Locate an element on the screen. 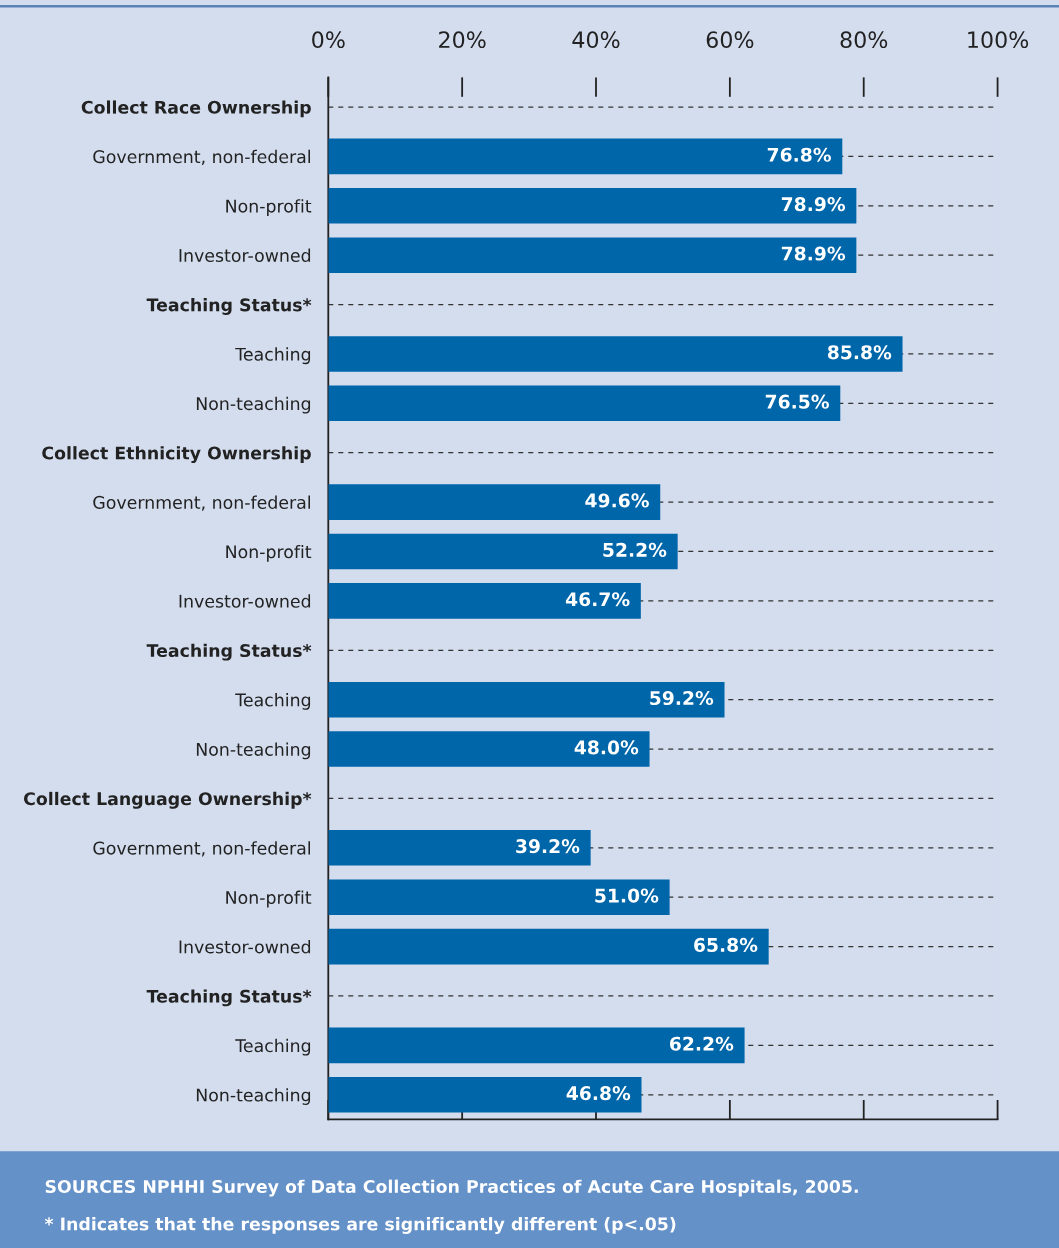 Image resolution: width=1059 pixels, height=1248 pixels. source-note: SOURCES NPHHI Survey of Data Collection Practices of Acute Care Hospitals, 2005. is located at coordinates (451, 1188).